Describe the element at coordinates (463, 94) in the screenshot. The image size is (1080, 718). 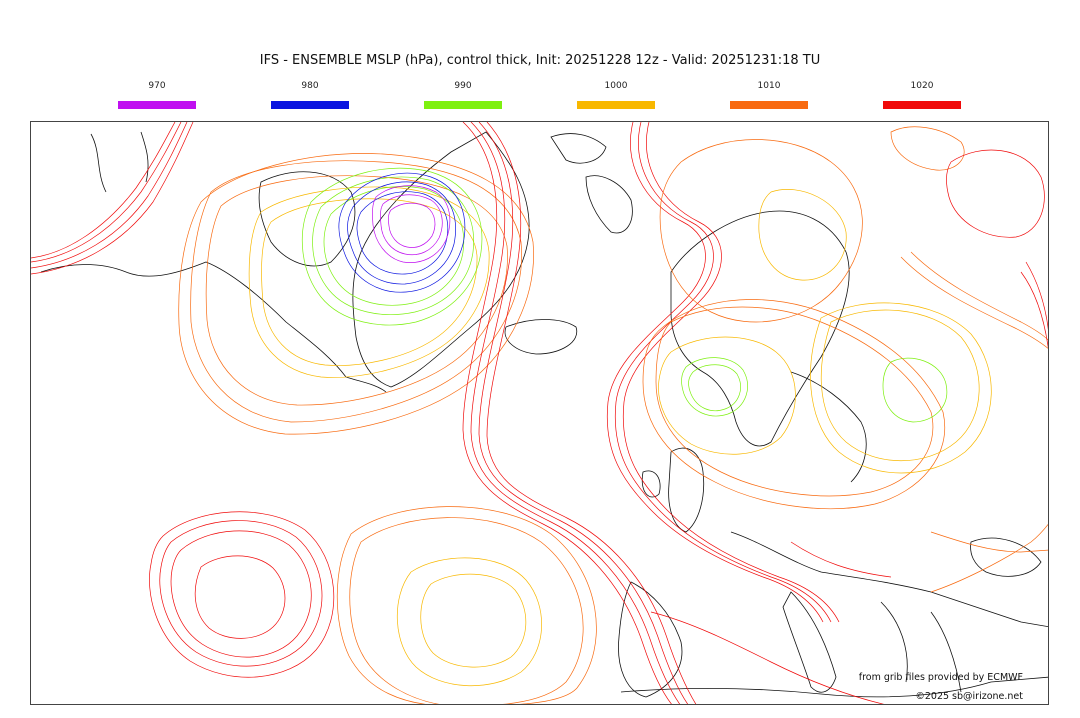
I see `legend-item-990: 990` at that location.